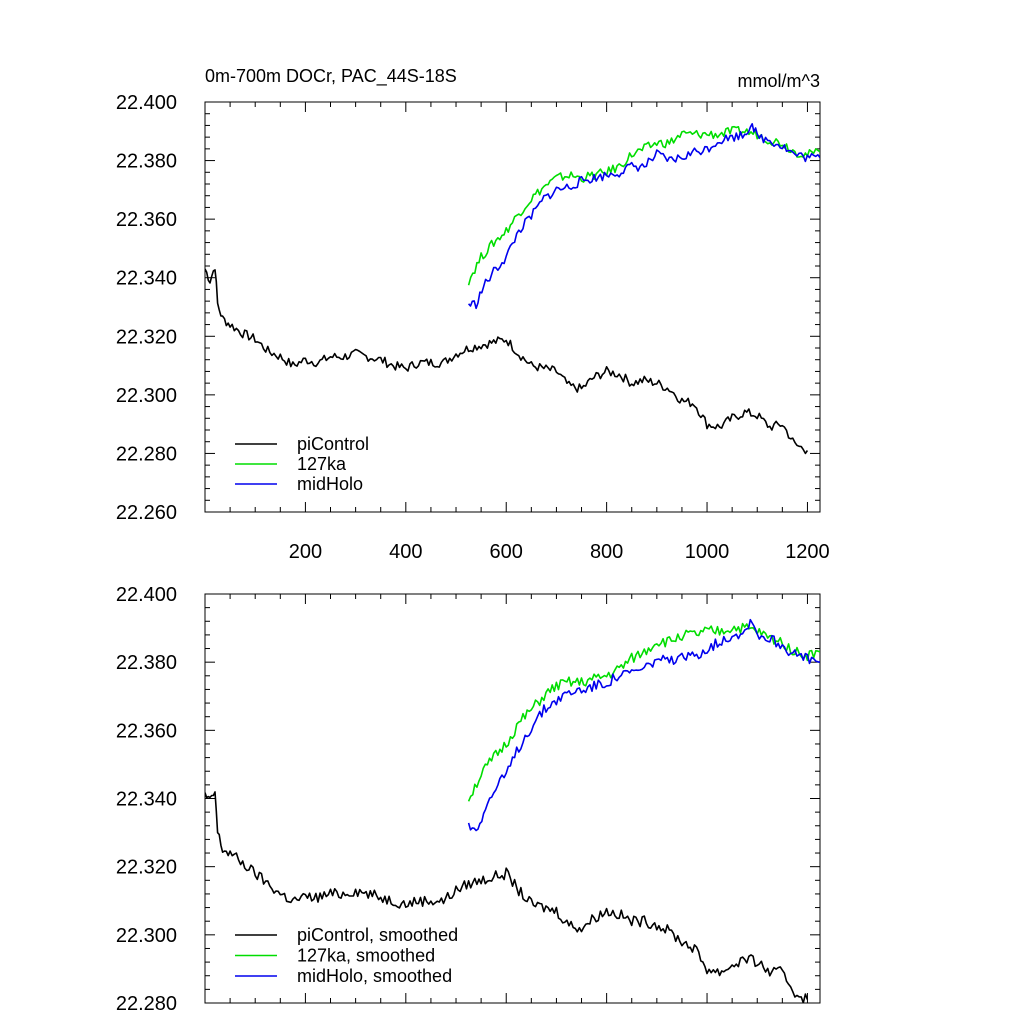  Describe the element at coordinates (333, 444) in the screenshot. I see `legend-label: piControl` at that location.